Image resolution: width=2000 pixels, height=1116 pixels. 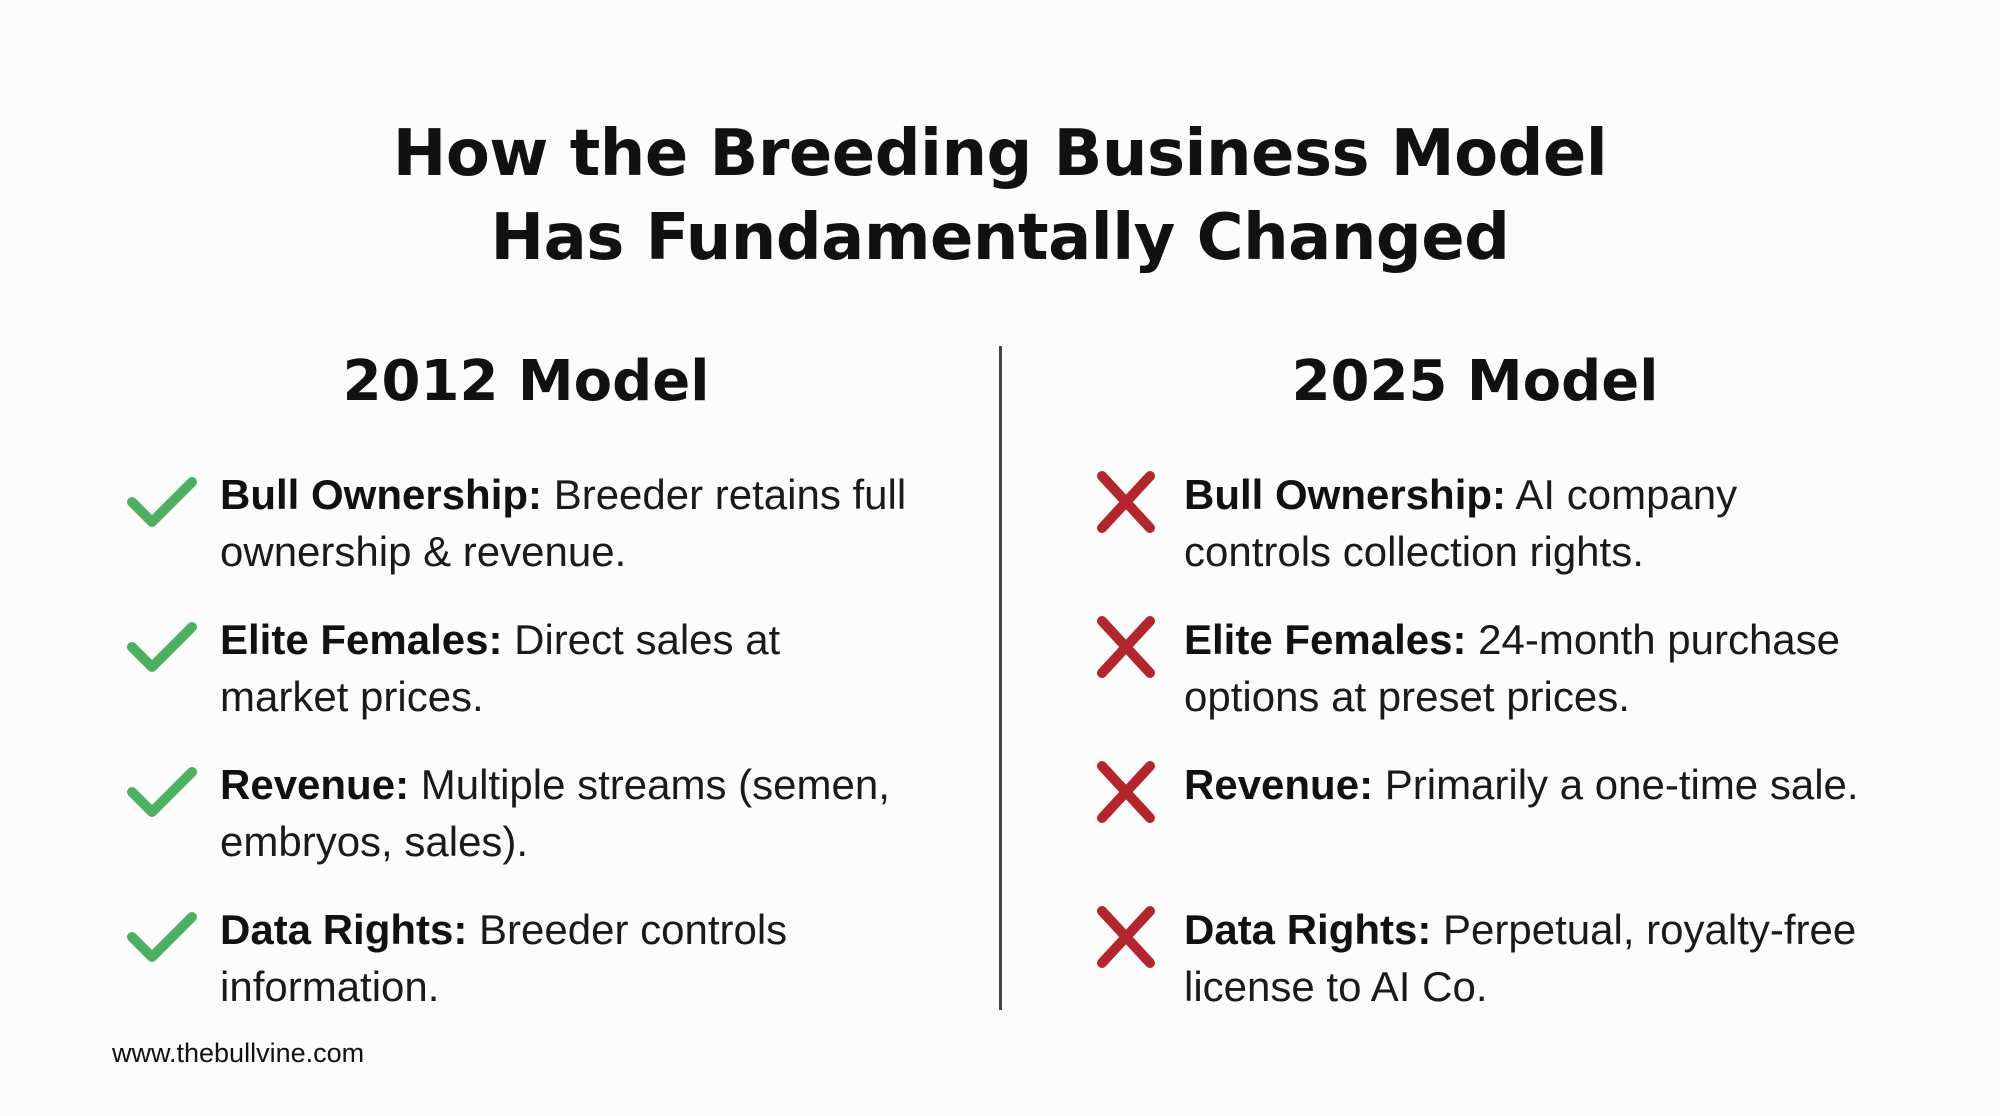 I want to click on item-description: Direct sales at market prices., so click(x=500, y=668).